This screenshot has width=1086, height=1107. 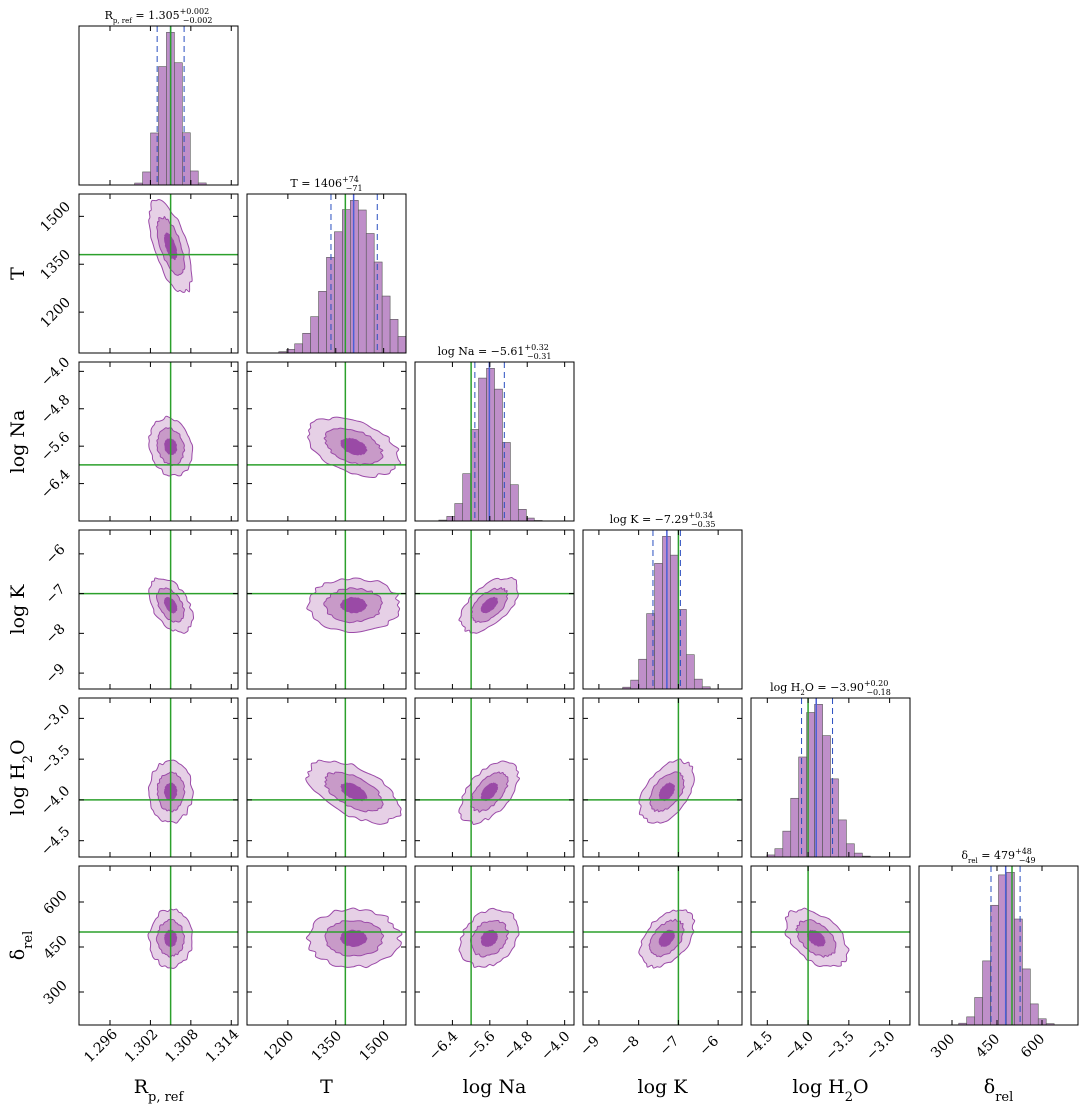 I want to click on y-tick-label: 600, so click(x=56, y=903).